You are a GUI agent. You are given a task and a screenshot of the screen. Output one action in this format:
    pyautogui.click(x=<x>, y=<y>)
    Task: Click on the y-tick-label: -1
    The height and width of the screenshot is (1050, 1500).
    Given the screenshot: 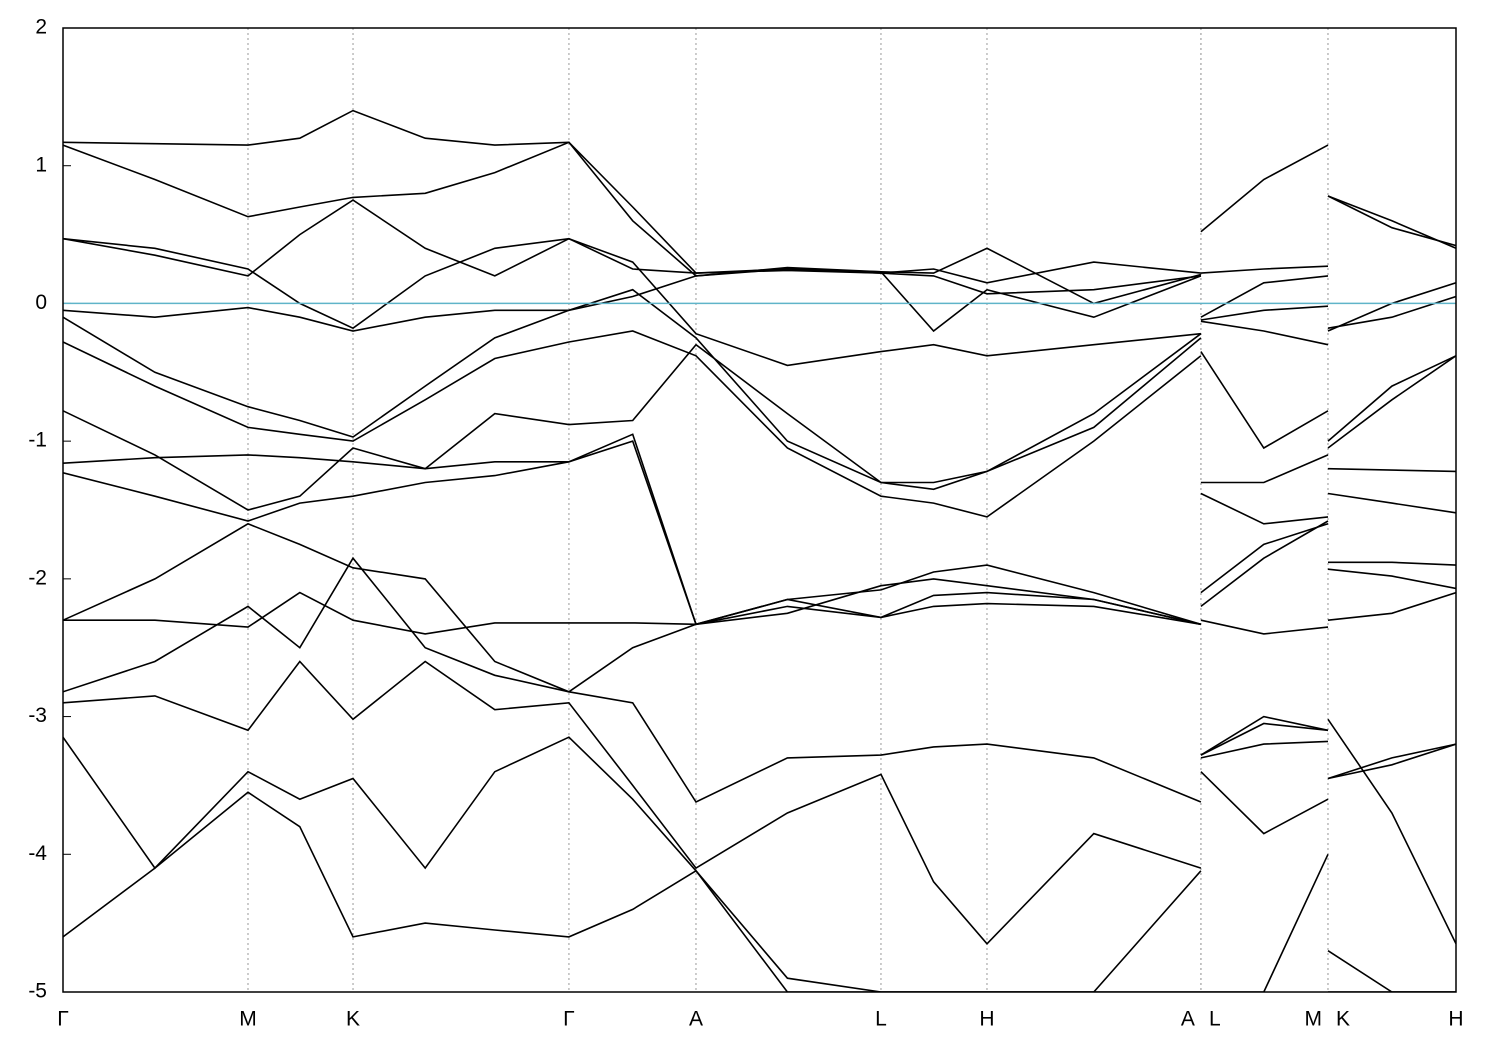 What is the action you would take?
    pyautogui.click(x=37, y=440)
    